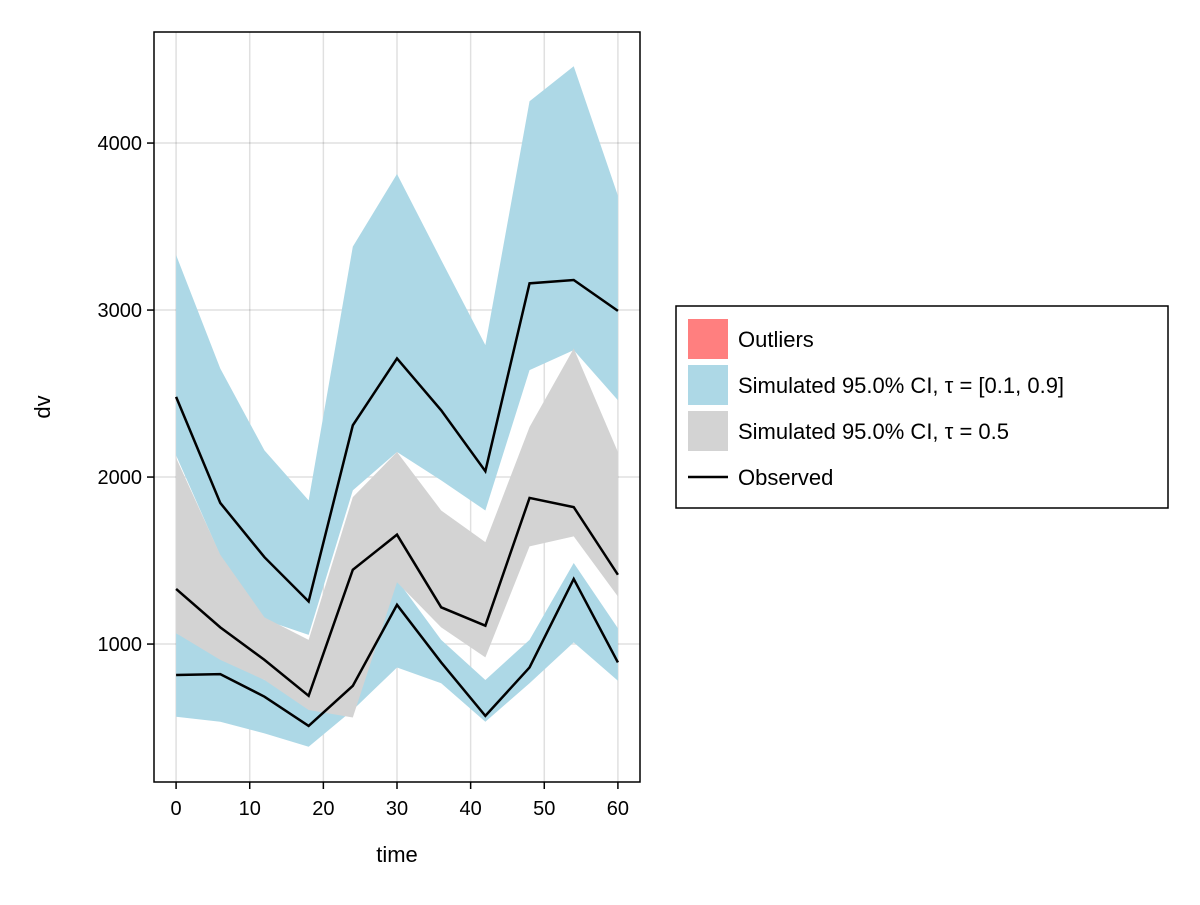 This screenshot has height=905, width=1200. Describe the element at coordinates (873, 431) in the screenshot. I see `legend-label: Simulated 95.0% CI, τ = 0.5` at that location.